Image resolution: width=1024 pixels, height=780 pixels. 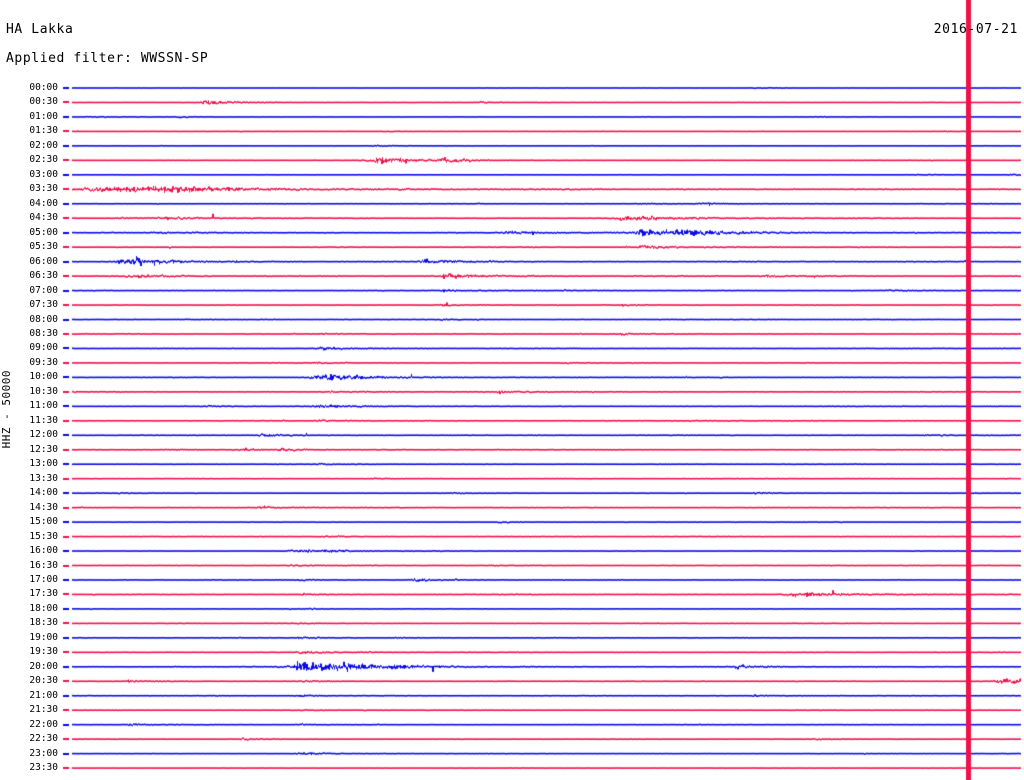 I want to click on time-label: 01:30, so click(x=43, y=131).